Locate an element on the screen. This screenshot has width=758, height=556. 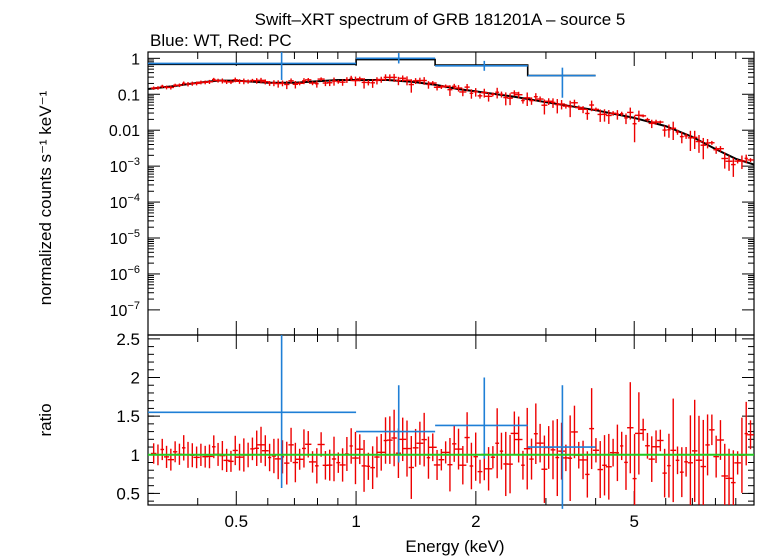
top-y-tick-label: 0.1 is located at coordinates (129, 95).